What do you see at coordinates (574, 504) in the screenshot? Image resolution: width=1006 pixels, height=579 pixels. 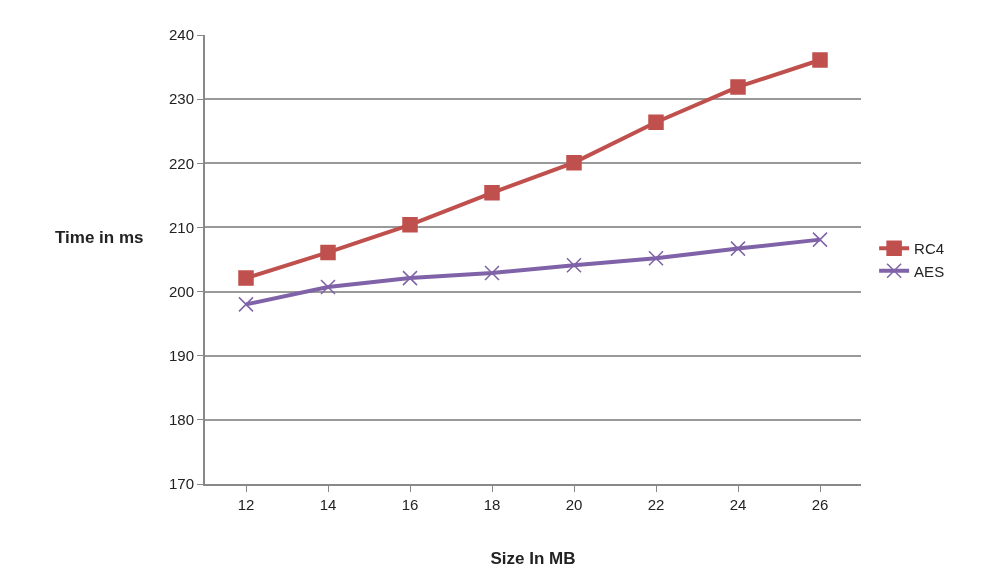 I see `x-tick-label: 20` at bounding box center [574, 504].